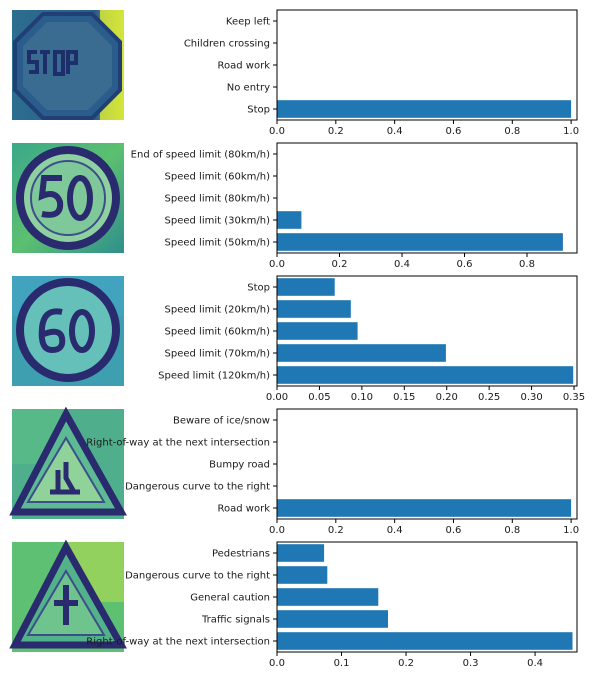  Describe the element at coordinates (227, 44) in the screenshot. I see `category-label: Children crossing` at that location.